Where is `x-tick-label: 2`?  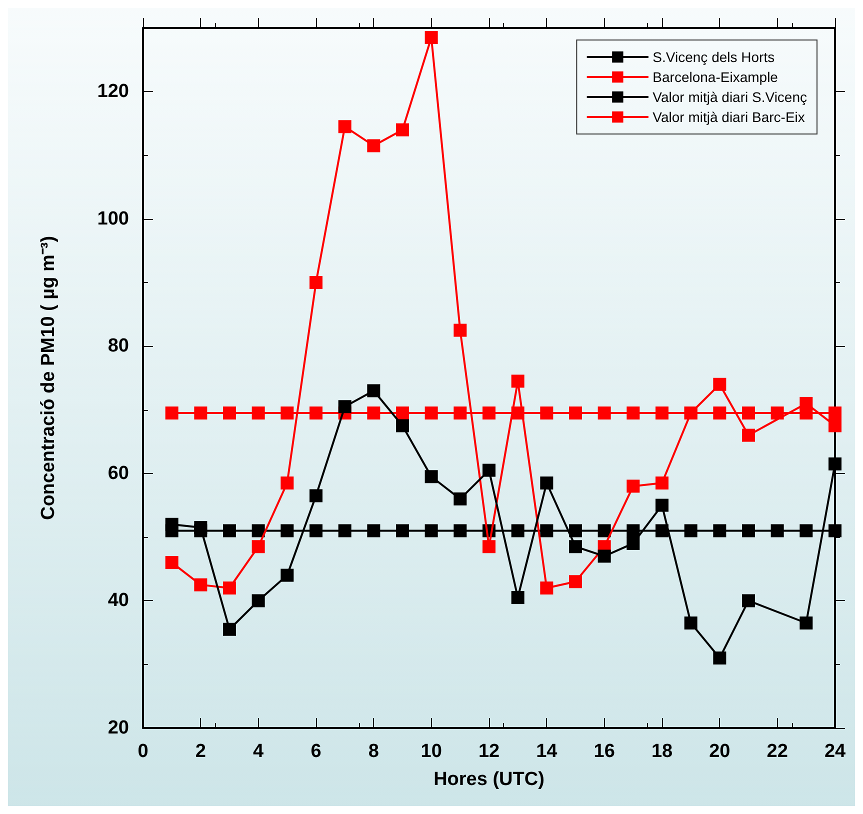 x-tick-label: 2 is located at coordinates (200, 751).